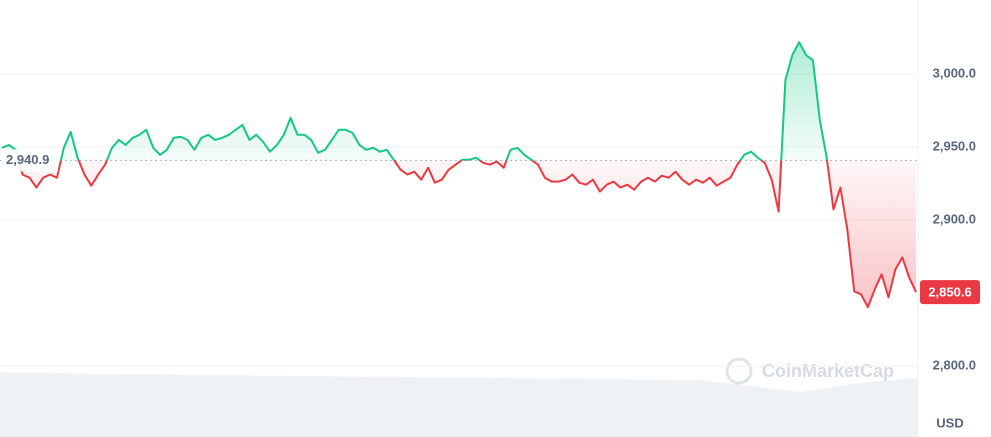 Image resolution: width=991 pixels, height=437 pixels. I want to click on last-price-bg, so click(950, 292).